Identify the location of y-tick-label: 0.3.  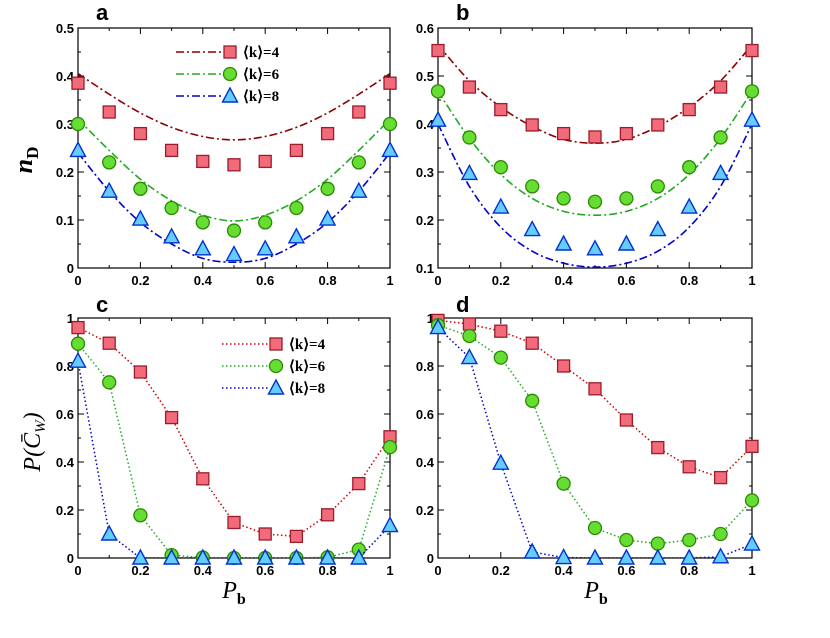
(425, 172).